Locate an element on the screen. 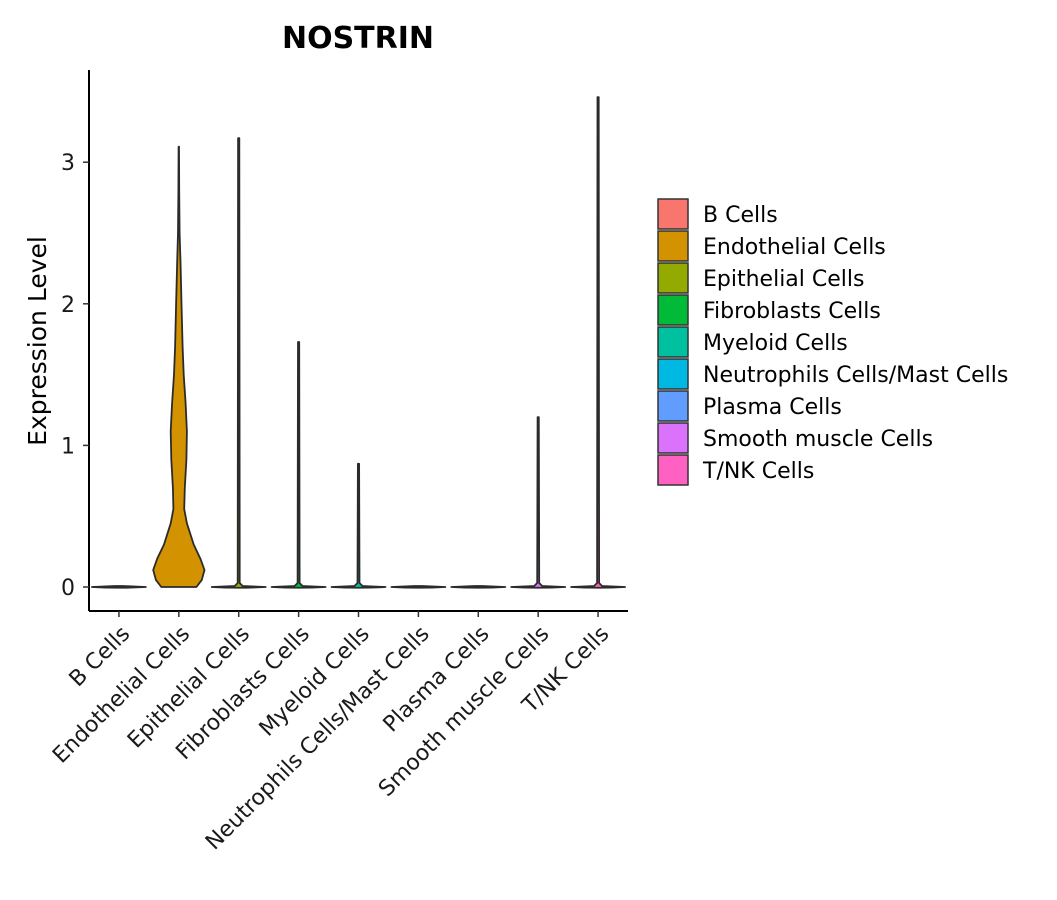 The width and height of the screenshot is (1057, 900). legend-label: Smooth muscle Cells is located at coordinates (818, 439).